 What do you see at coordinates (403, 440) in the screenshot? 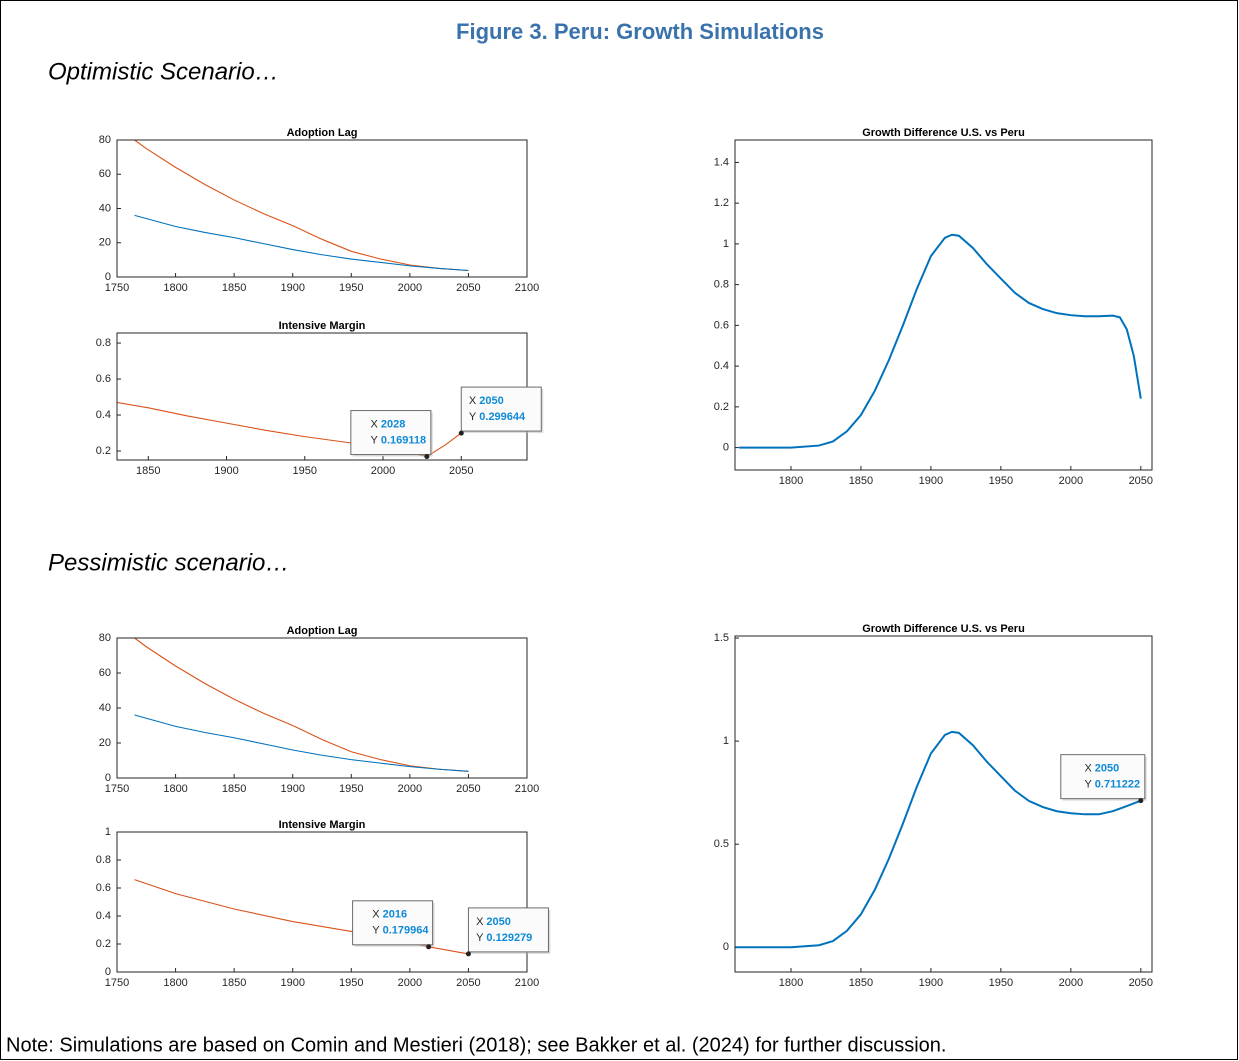
I see `datatip-value: 0.169118` at bounding box center [403, 440].